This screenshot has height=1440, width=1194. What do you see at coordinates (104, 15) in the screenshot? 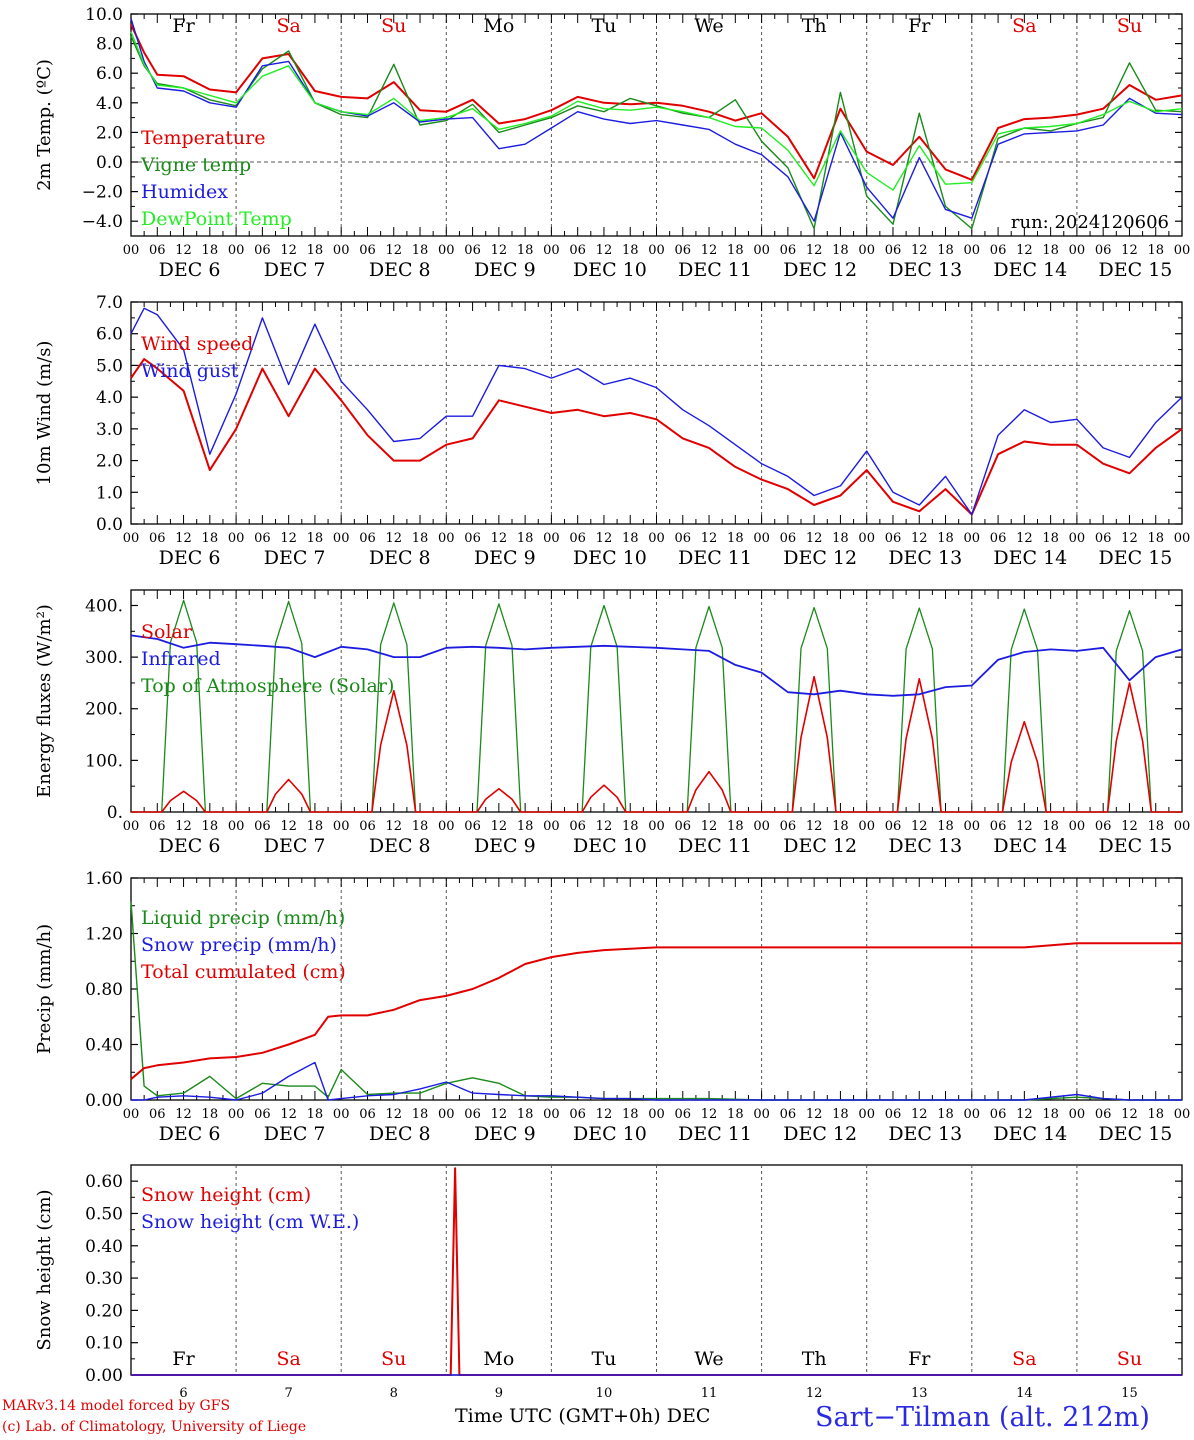
I see `y-tick-label: 10.0` at bounding box center [104, 15].